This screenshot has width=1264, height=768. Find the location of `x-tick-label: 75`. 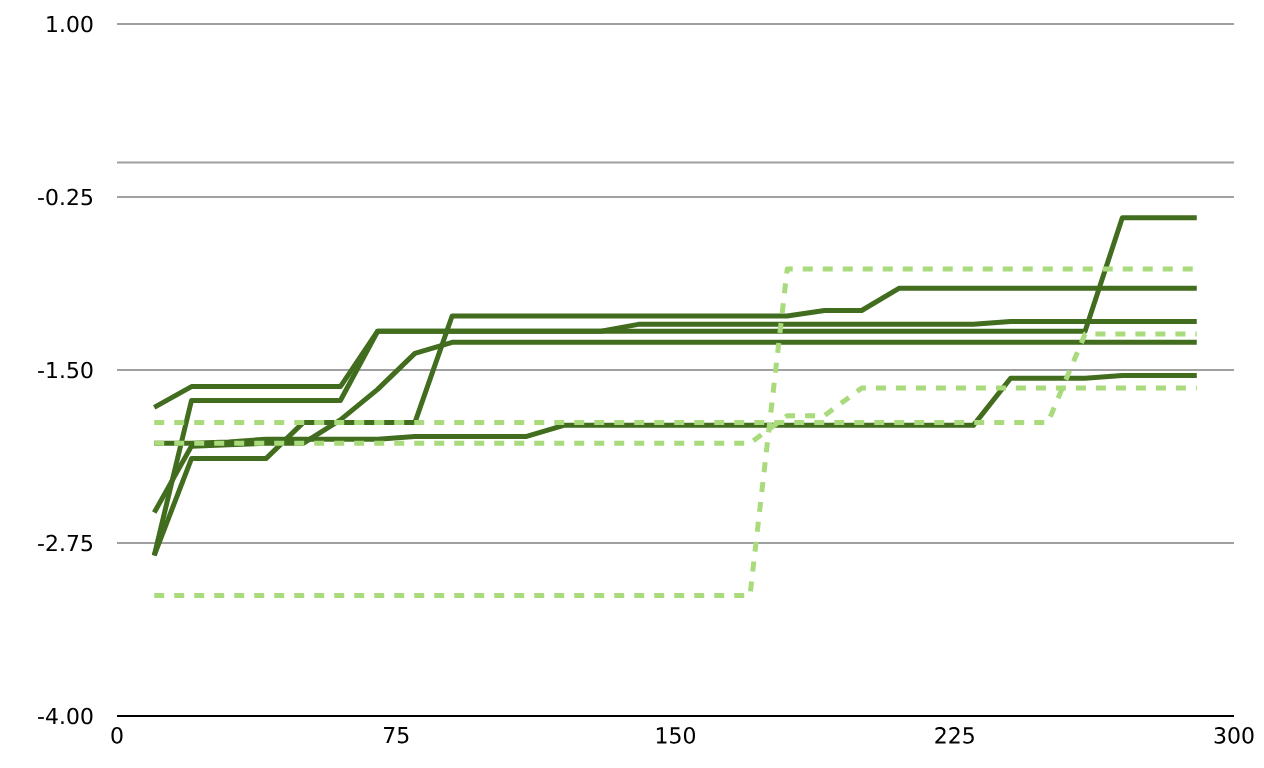

x-tick-label: 75 is located at coordinates (396, 735).